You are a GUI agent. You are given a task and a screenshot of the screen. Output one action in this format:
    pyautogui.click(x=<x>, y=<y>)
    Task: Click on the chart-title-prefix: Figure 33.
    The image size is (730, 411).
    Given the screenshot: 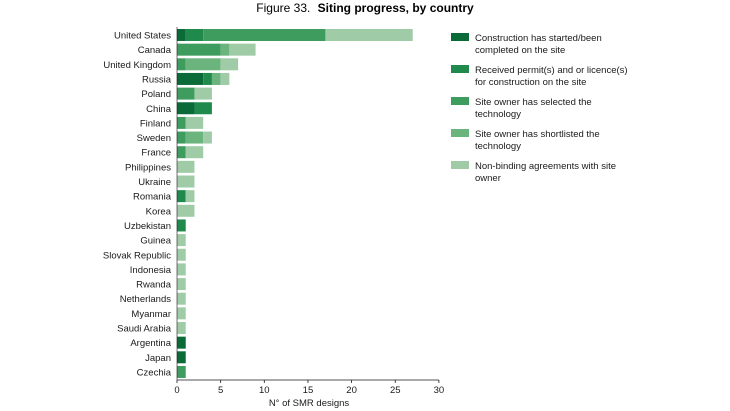 What is the action you would take?
    pyautogui.click(x=283, y=8)
    